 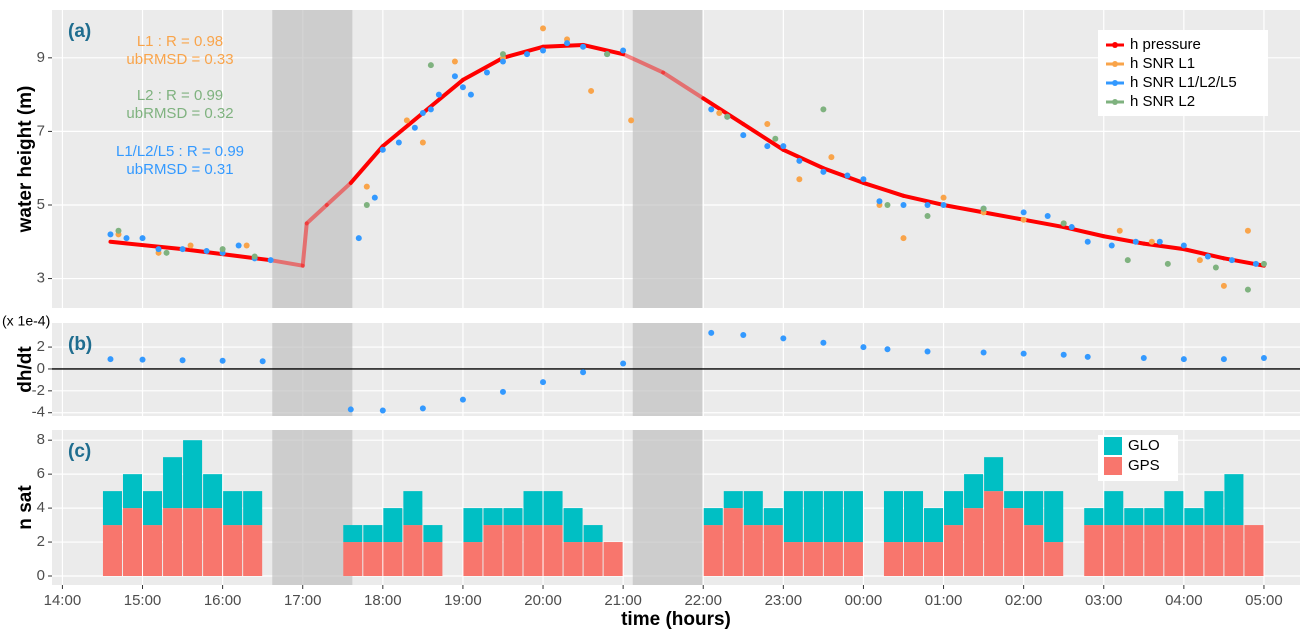 What do you see at coordinates (1184, 600) in the screenshot?
I see `x-tick-label: 04:00` at bounding box center [1184, 600].